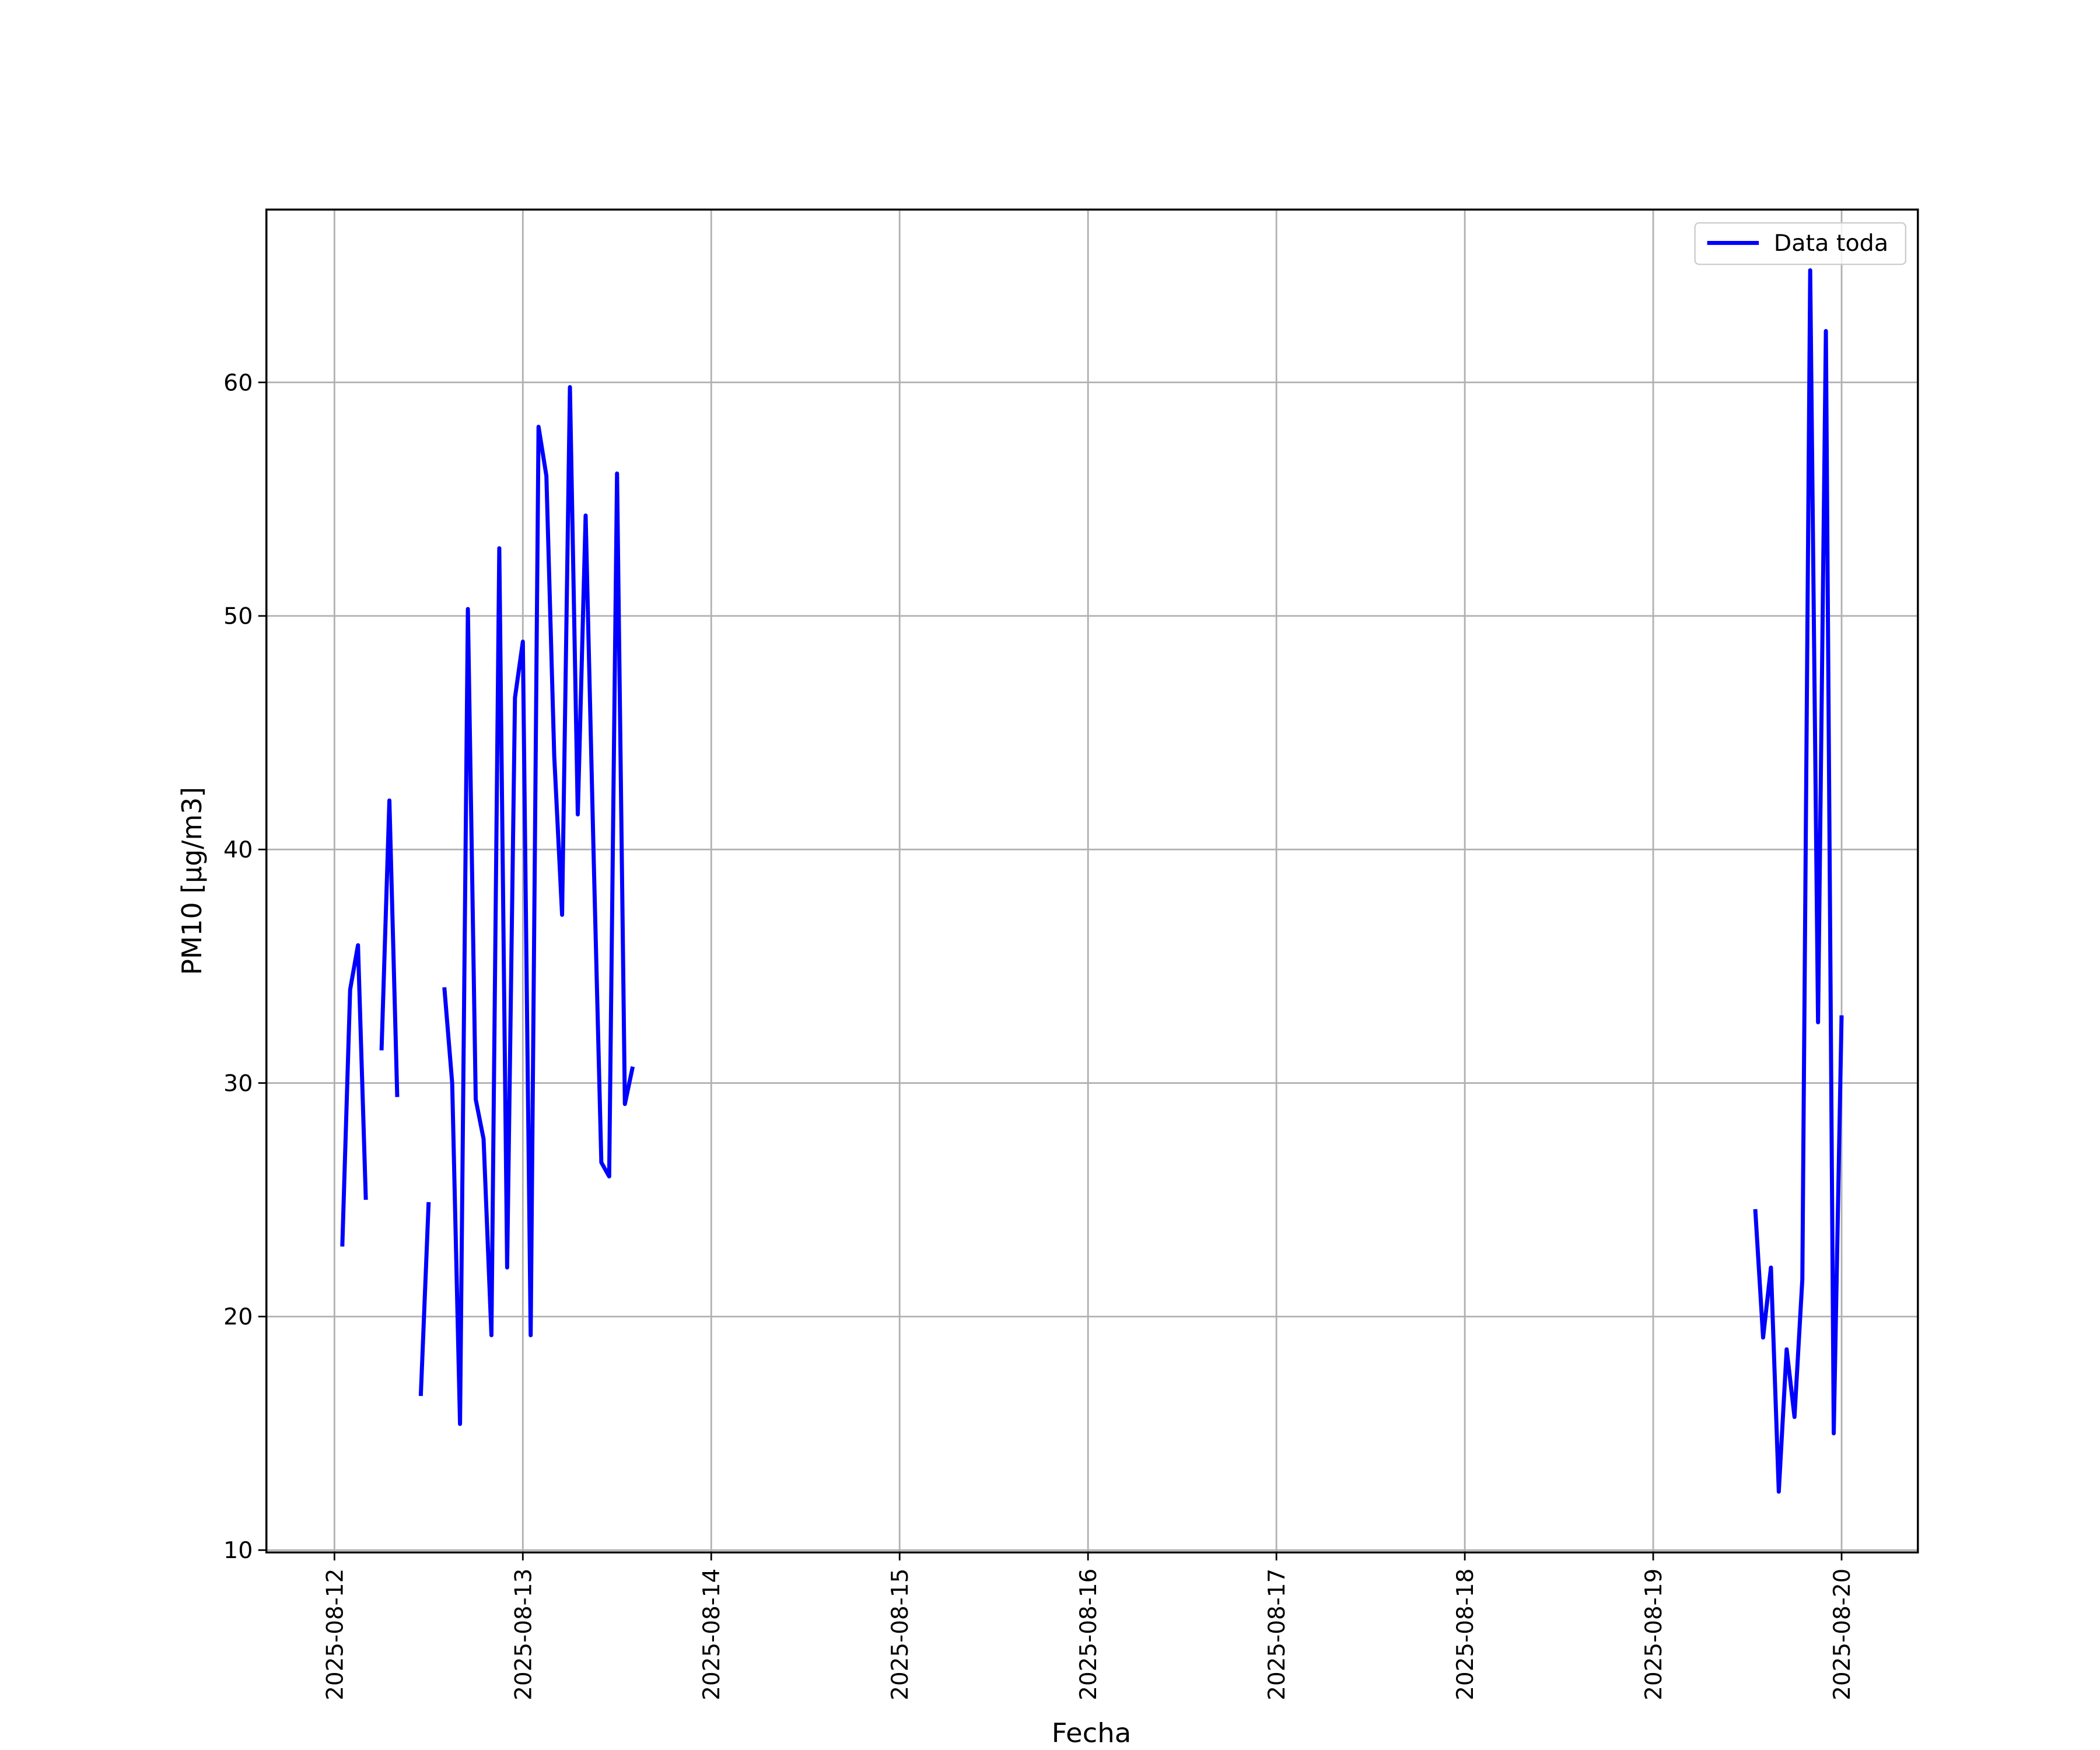 Image resolution: width=2100 pixels, height=1750 pixels. I want to click on x-tick-label: 2025-08-12, so click(335, 1634).